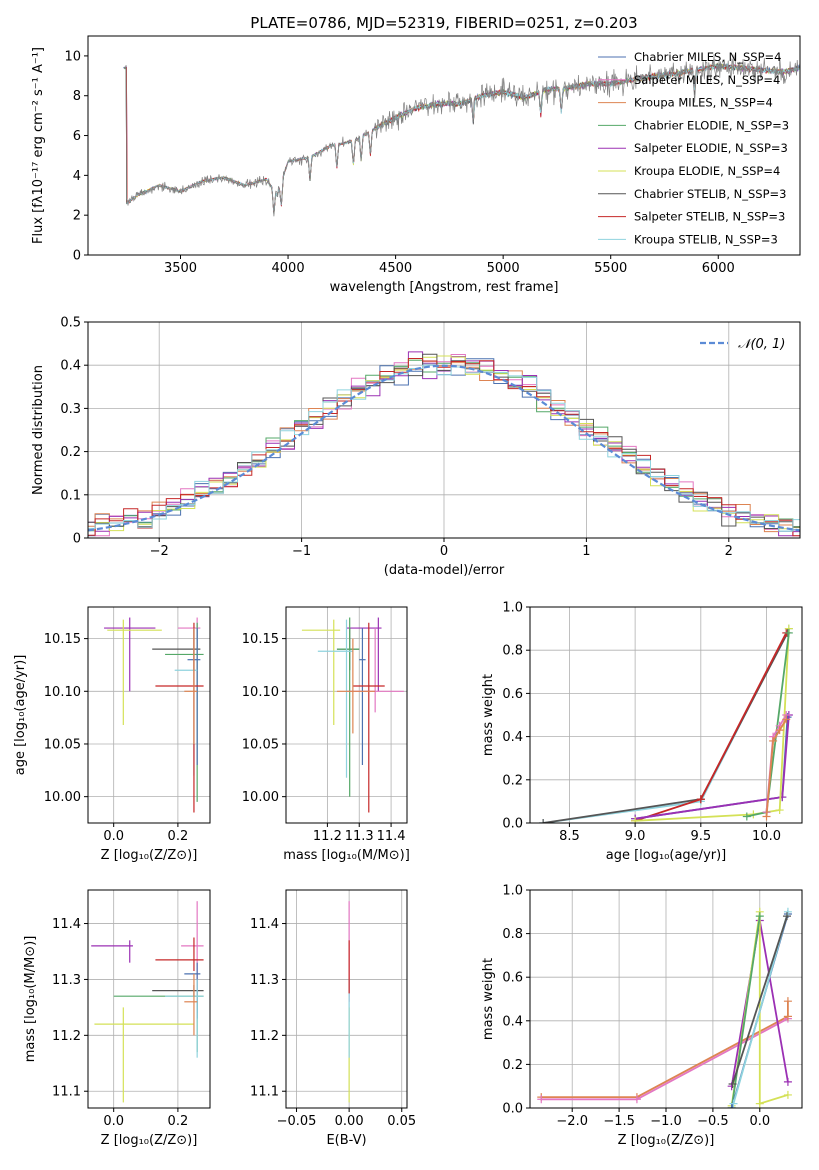 This screenshot has width=819, height=1170. Describe the element at coordinates (710, 194) in the screenshot. I see `legend-label: Chabrier STELIB, N_SSP=3` at that location.